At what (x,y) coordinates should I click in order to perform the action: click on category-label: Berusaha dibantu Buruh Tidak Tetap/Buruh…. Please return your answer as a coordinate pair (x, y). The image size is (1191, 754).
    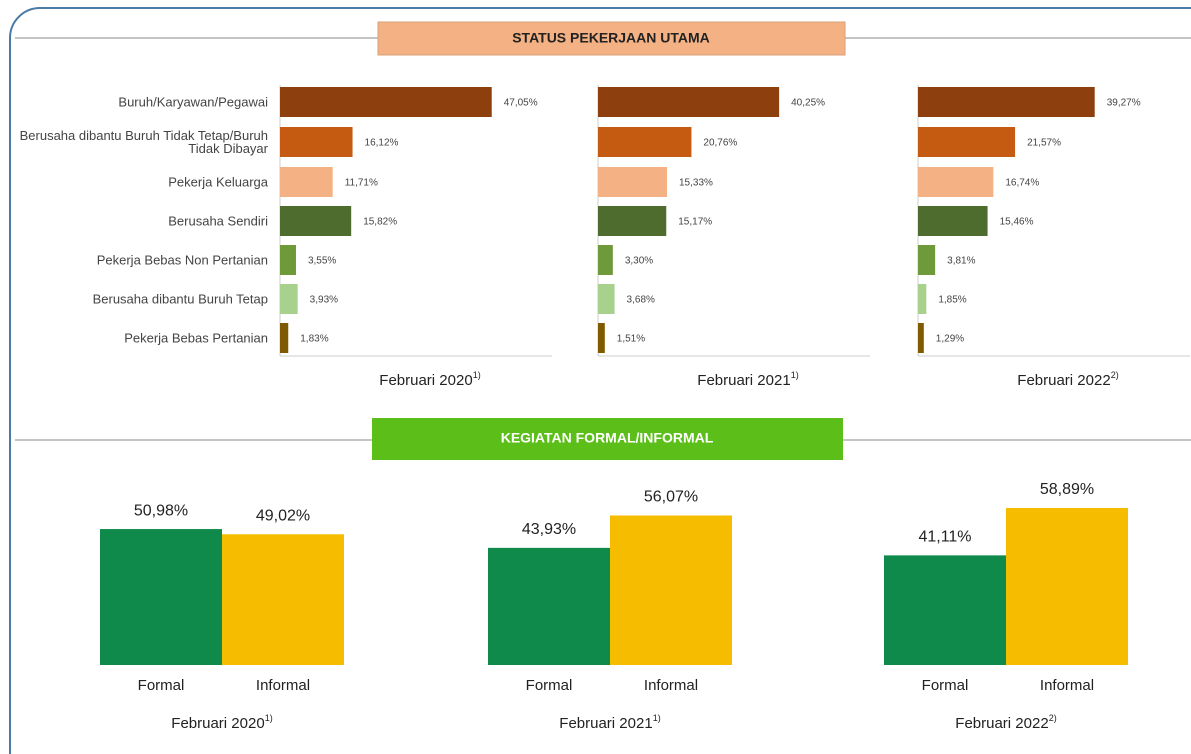
    Looking at the image, I should click on (143, 142).